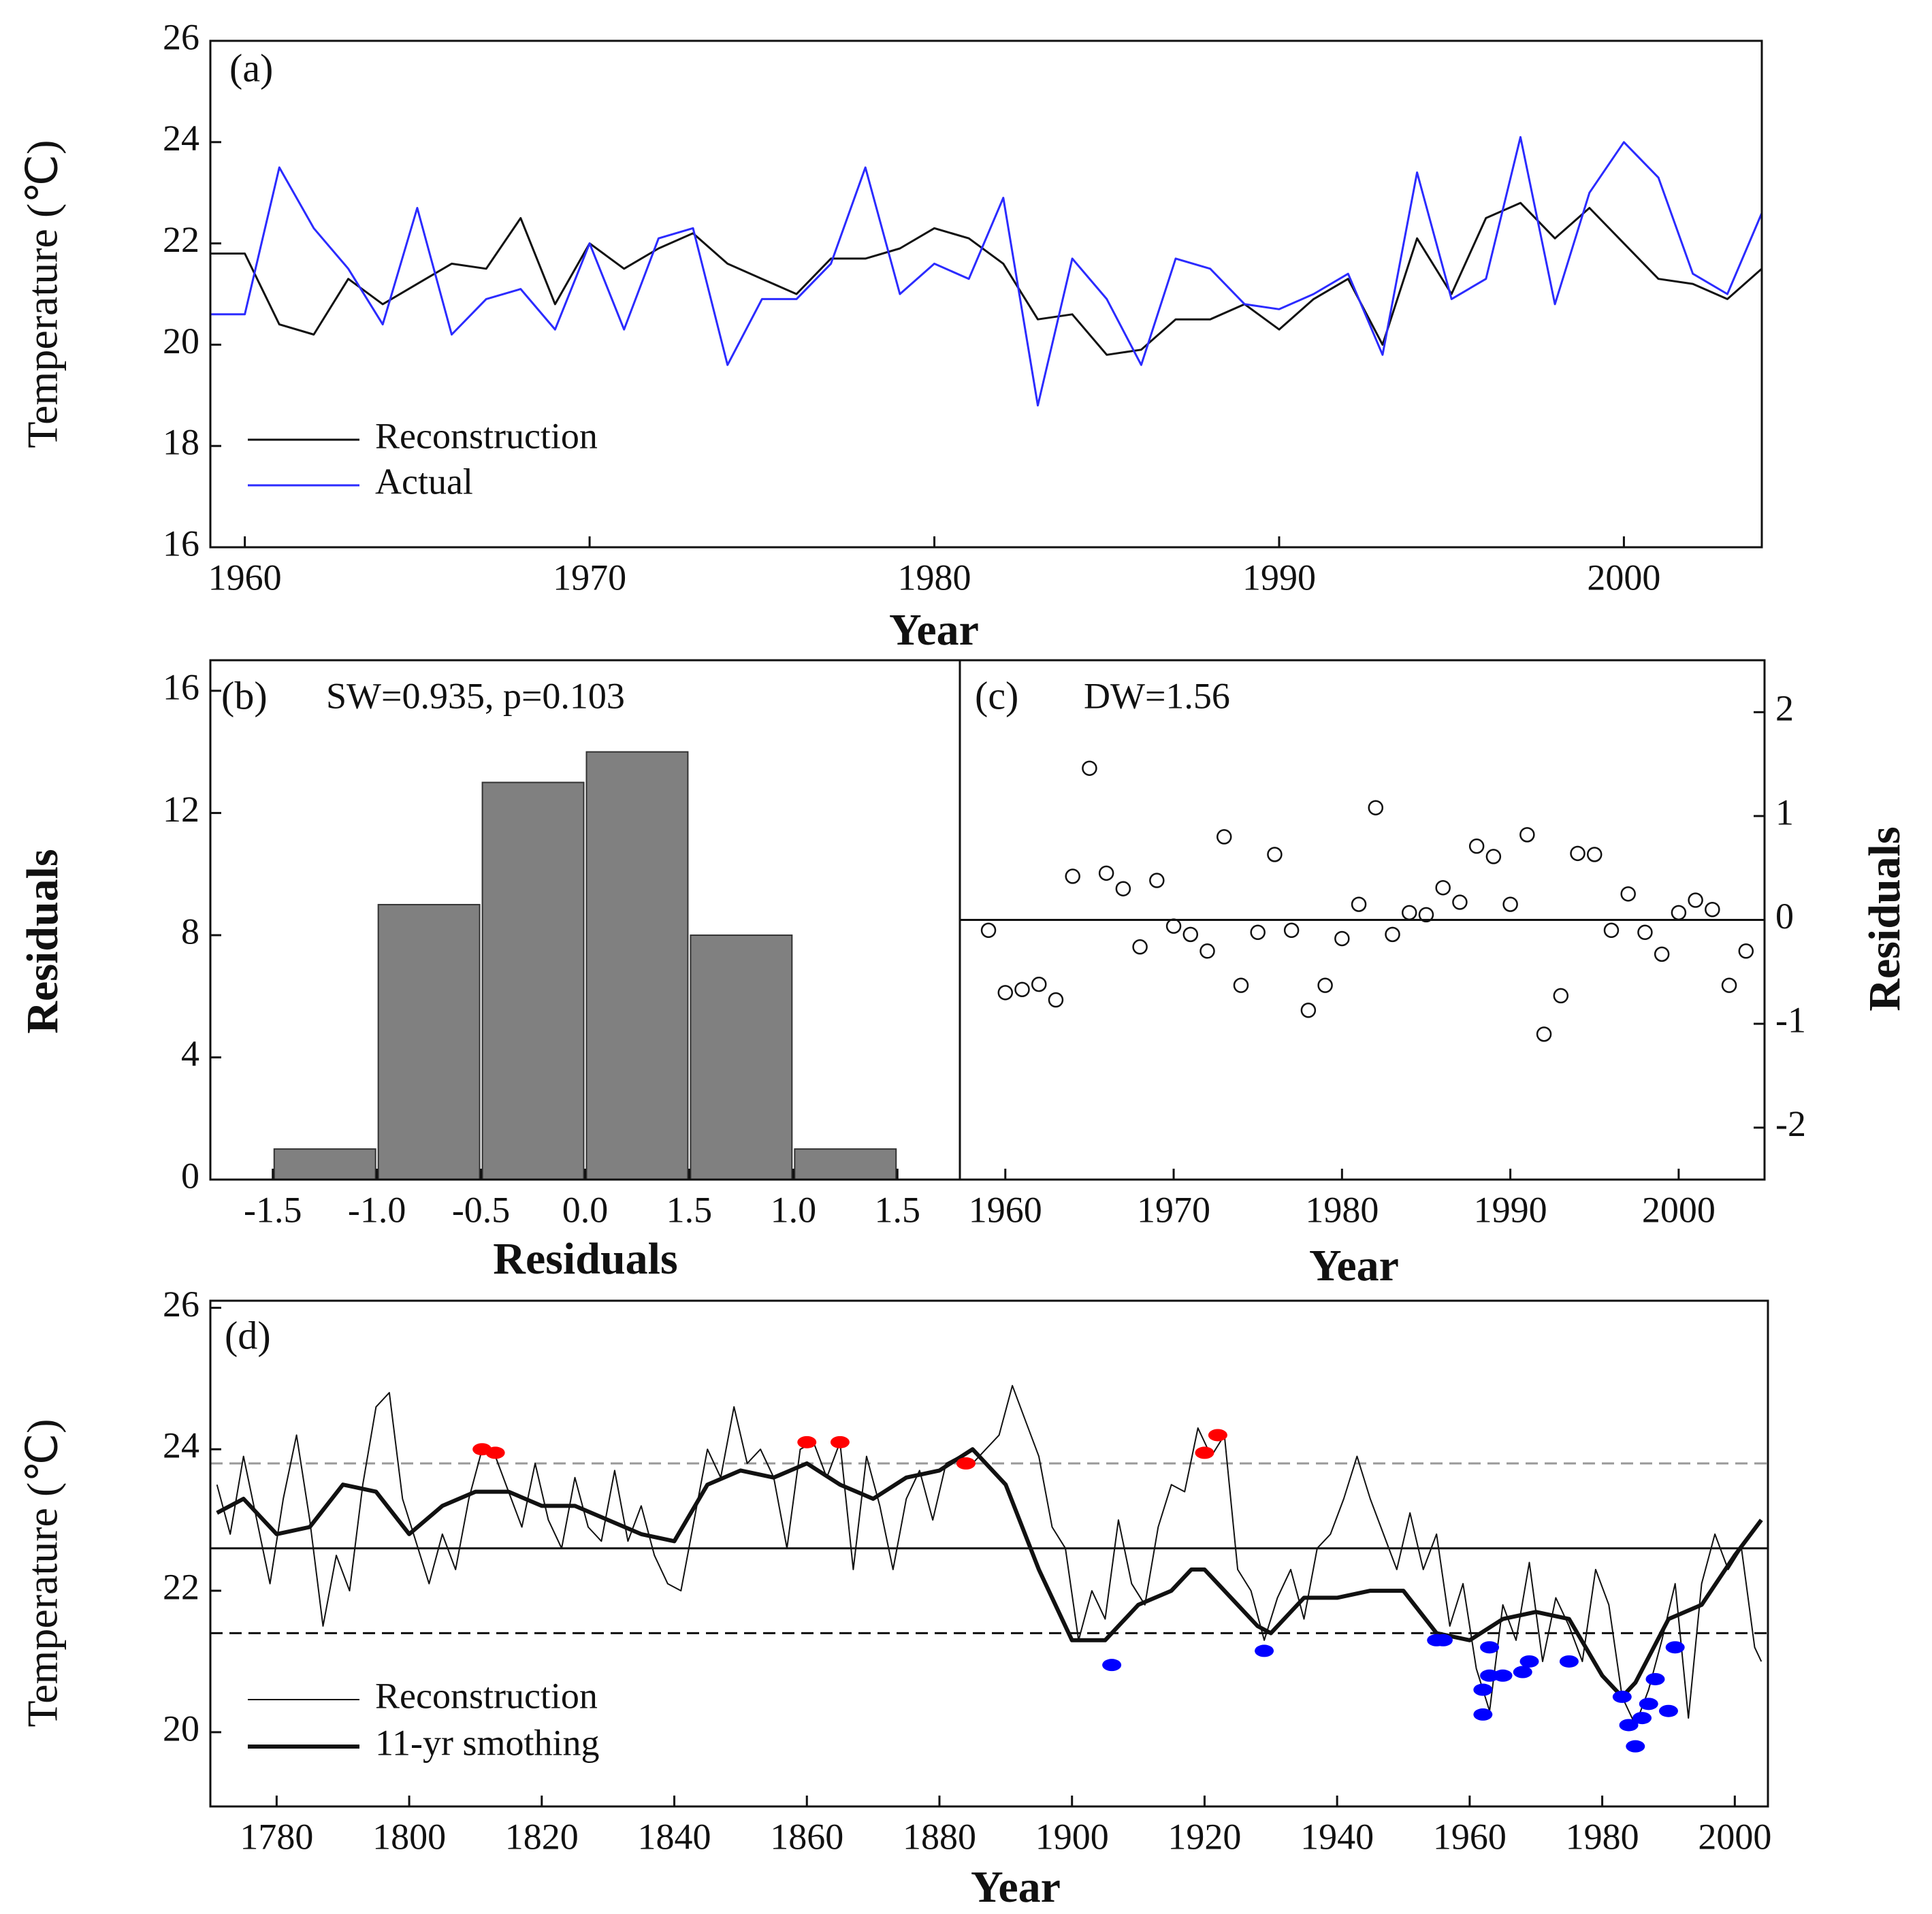 The image size is (1932, 1914). What do you see at coordinates (481, 1209) in the screenshot?
I see `x-tick-label: -0.5` at bounding box center [481, 1209].